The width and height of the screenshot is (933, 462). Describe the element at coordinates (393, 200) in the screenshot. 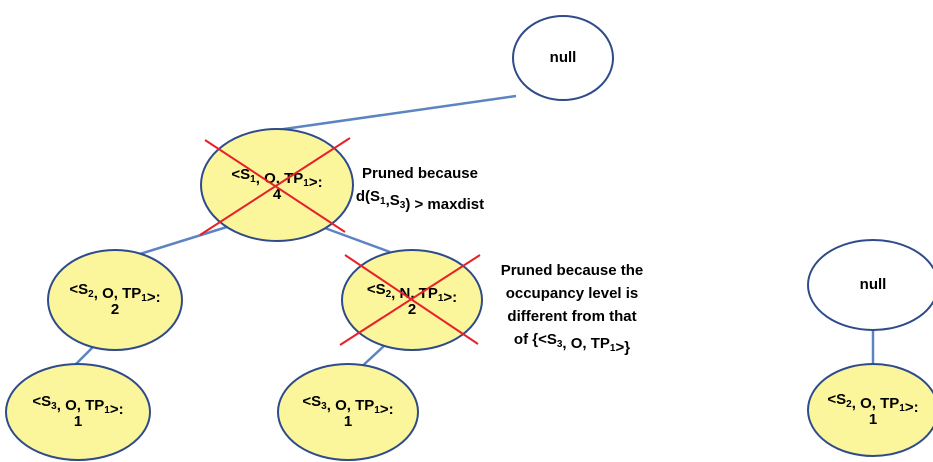

I see `text-run: ,S` at that location.